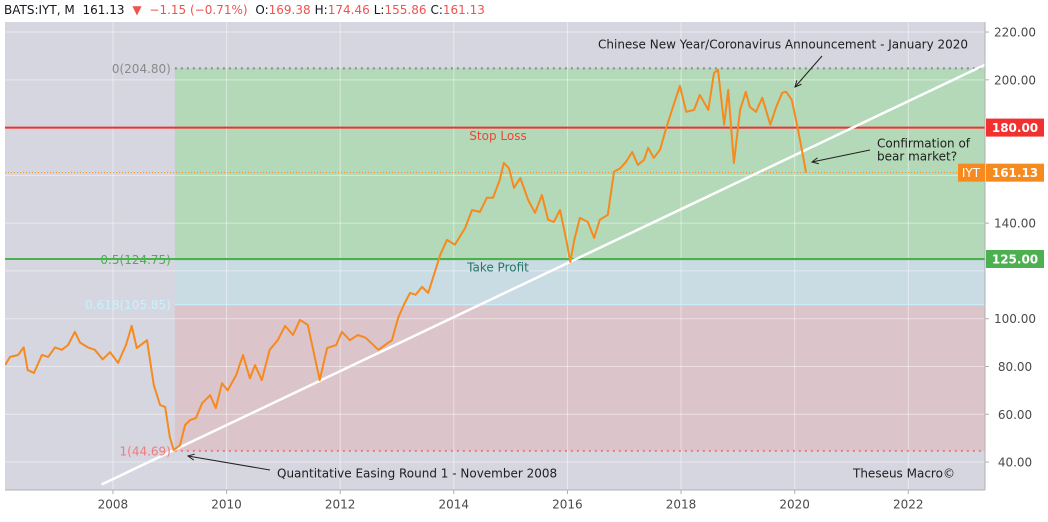  I want to click on y-tick-label: 60.00, so click(1015, 415).